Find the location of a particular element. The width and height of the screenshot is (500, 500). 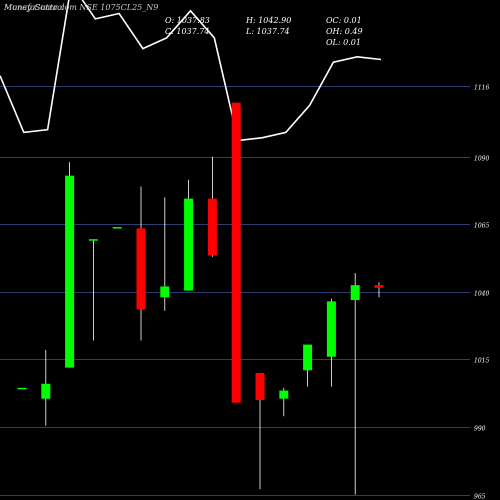

ohlc-oh: OH: 0.49 is located at coordinates (344, 31).